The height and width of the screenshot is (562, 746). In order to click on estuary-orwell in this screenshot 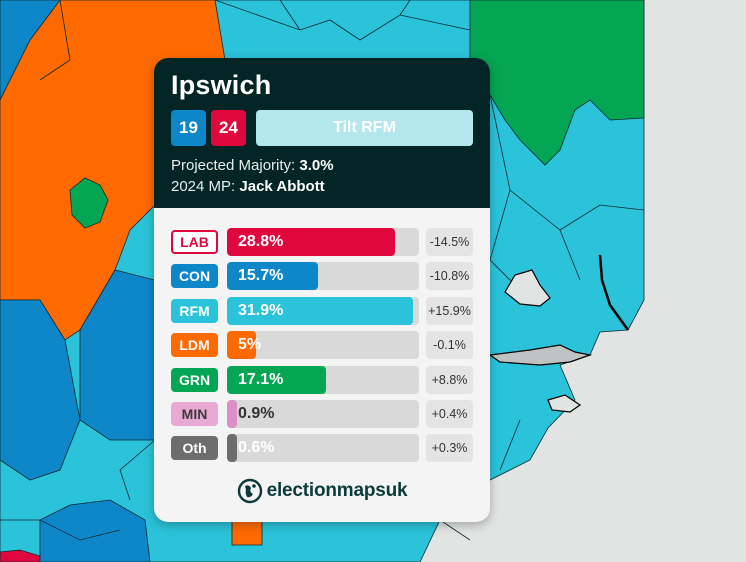, I will do `click(527, 288)`.